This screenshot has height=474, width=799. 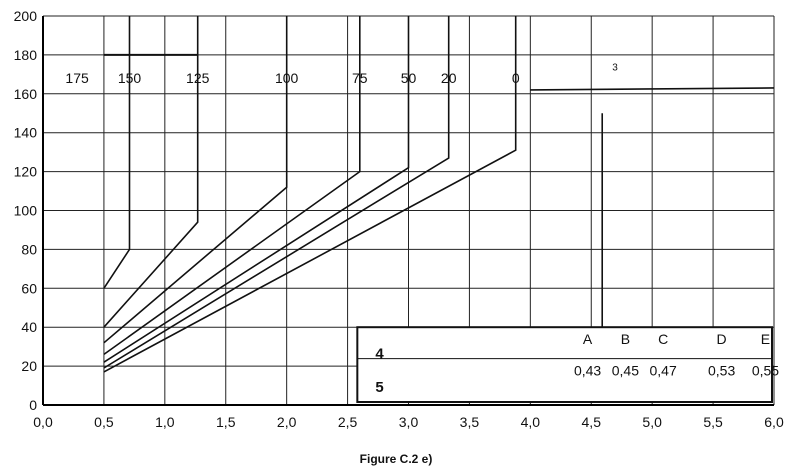 What do you see at coordinates (33, 405) in the screenshot?
I see `y-tick-label: 0` at bounding box center [33, 405].